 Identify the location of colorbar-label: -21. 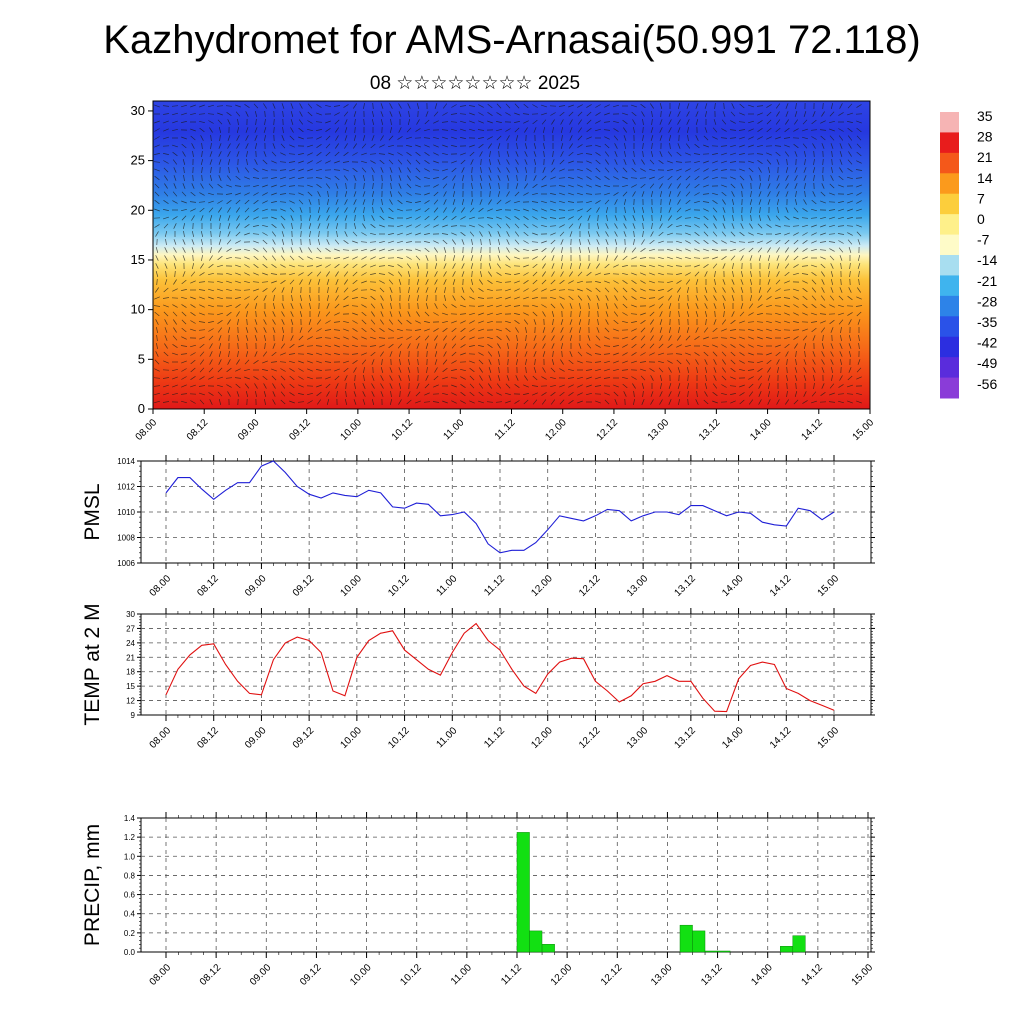
(987, 281).